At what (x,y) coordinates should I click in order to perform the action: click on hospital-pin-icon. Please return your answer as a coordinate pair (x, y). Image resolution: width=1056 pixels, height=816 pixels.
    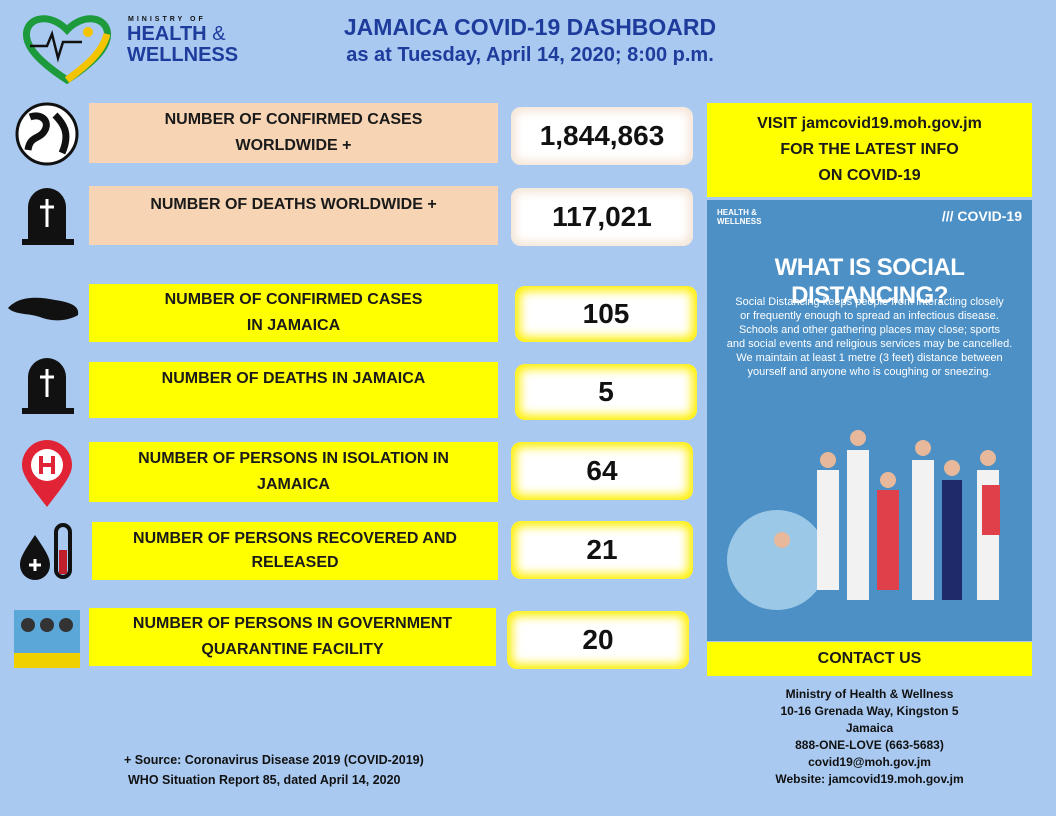
    Looking at the image, I should click on (47, 473).